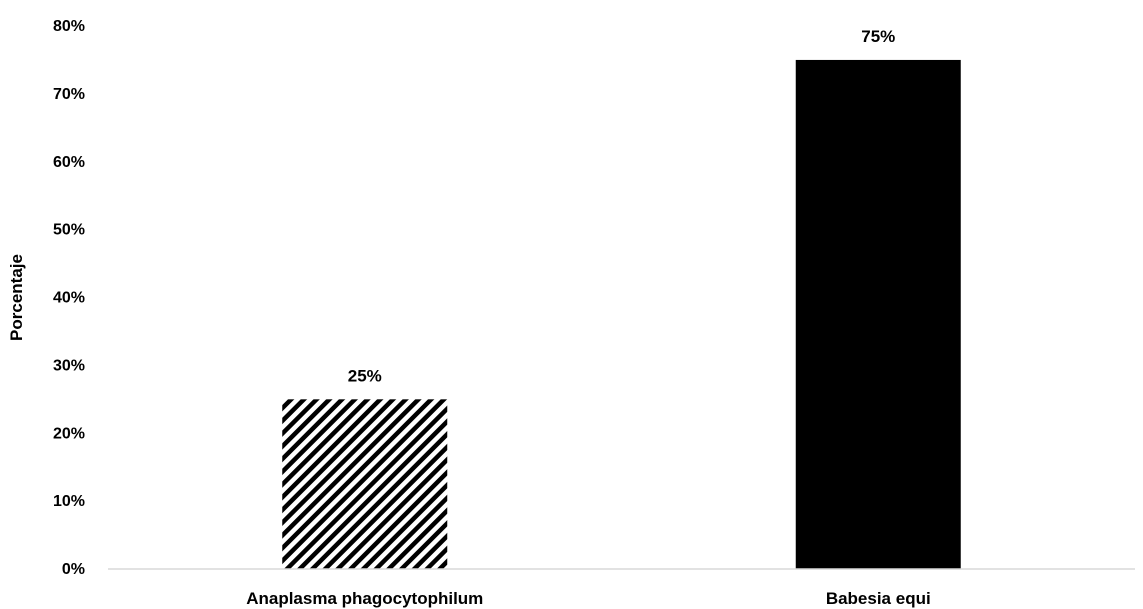 The width and height of the screenshot is (1143, 609). What do you see at coordinates (878, 36) in the screenshot?
I see `data-label: 75%` at bounding box center [878, 36].